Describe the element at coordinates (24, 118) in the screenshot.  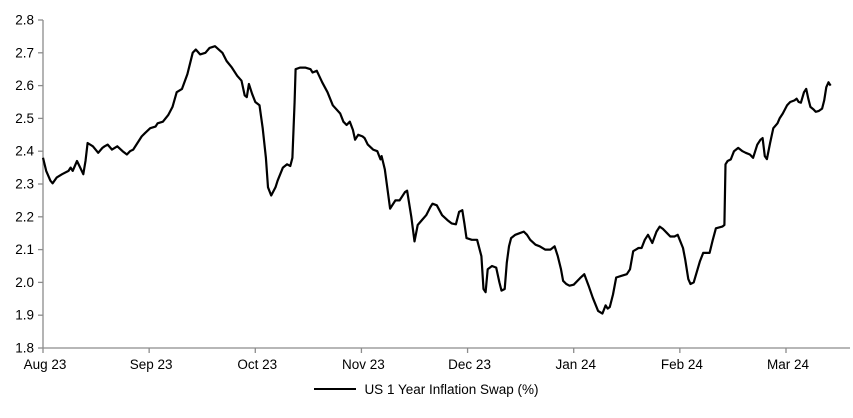
I see `y-tick-label: 2.5` at that location.